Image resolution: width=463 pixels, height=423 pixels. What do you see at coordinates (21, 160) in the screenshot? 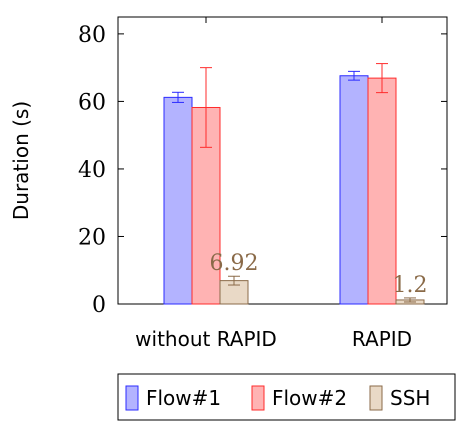
I see `y-axis-label: Duration (s)` at bounding box center [21, 160].